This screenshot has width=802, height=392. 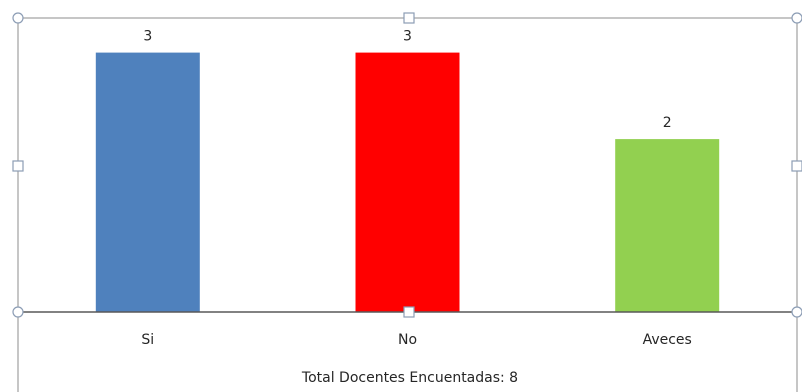 What do you see at coordinates (18, 166) in the screenshot?
I see `resize-handle-middle-left` at bounding box center [18, 166].